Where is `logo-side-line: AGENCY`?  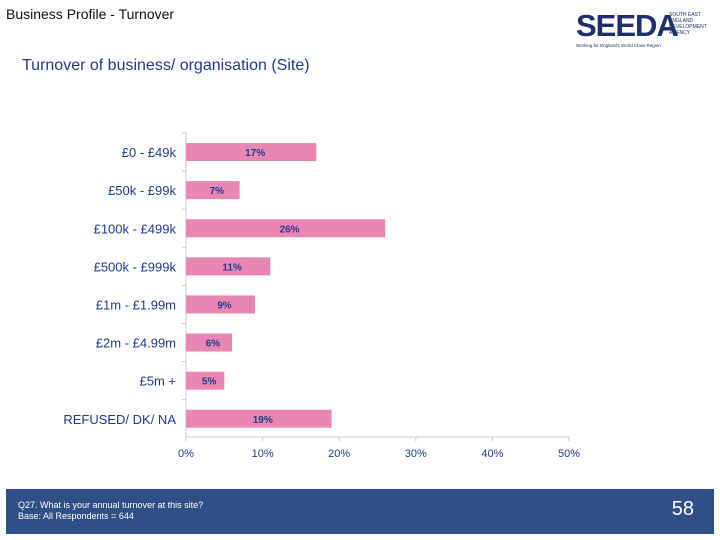
logo-side-line: AGENCY is located at coordinates (680, 33).